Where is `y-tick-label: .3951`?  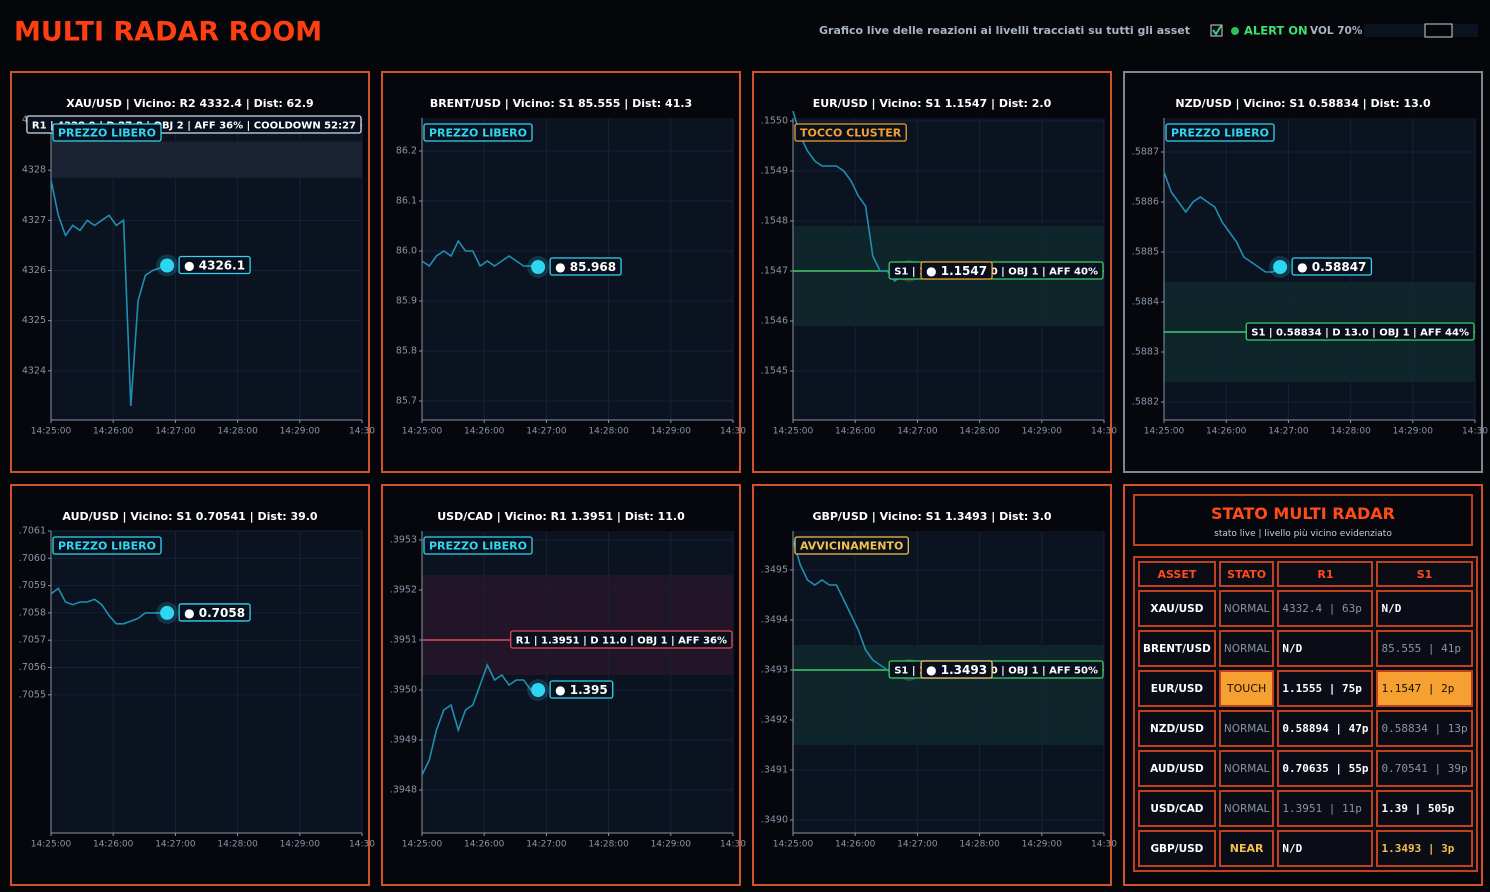 y-tick-label: .3951 is located at coordinates (403, 640).